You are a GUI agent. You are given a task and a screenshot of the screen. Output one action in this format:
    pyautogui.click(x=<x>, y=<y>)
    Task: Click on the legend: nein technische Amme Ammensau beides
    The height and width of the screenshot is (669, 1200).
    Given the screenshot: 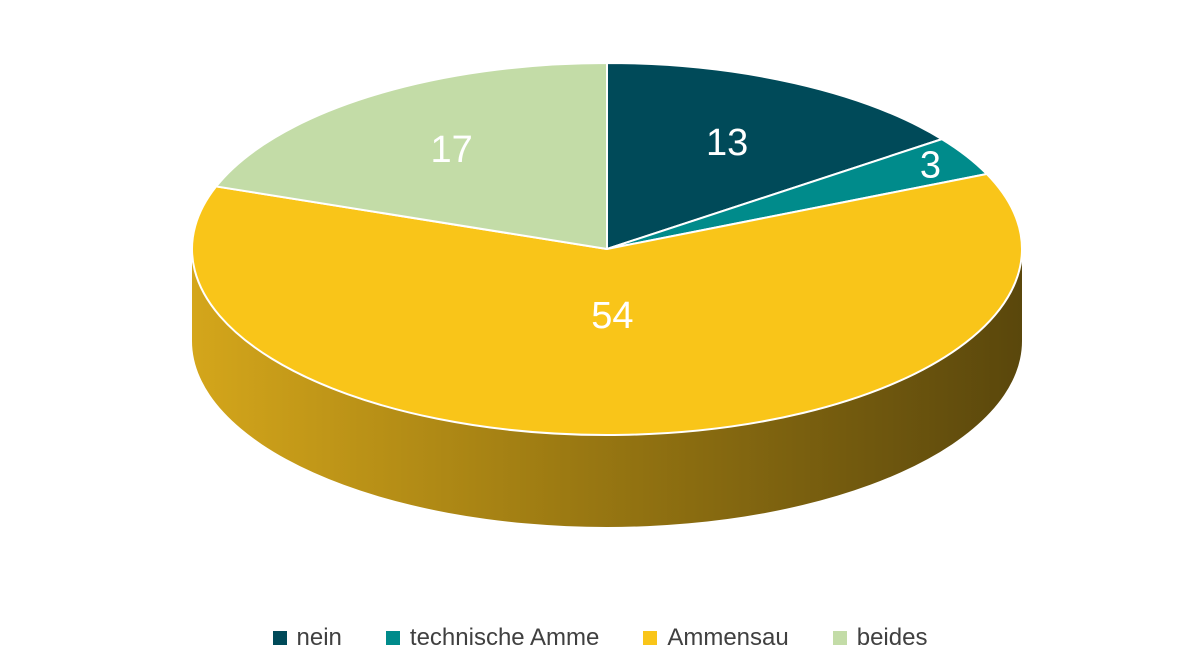 What is the action you would take?
    pyautogui.click(x=600, y=638)
    